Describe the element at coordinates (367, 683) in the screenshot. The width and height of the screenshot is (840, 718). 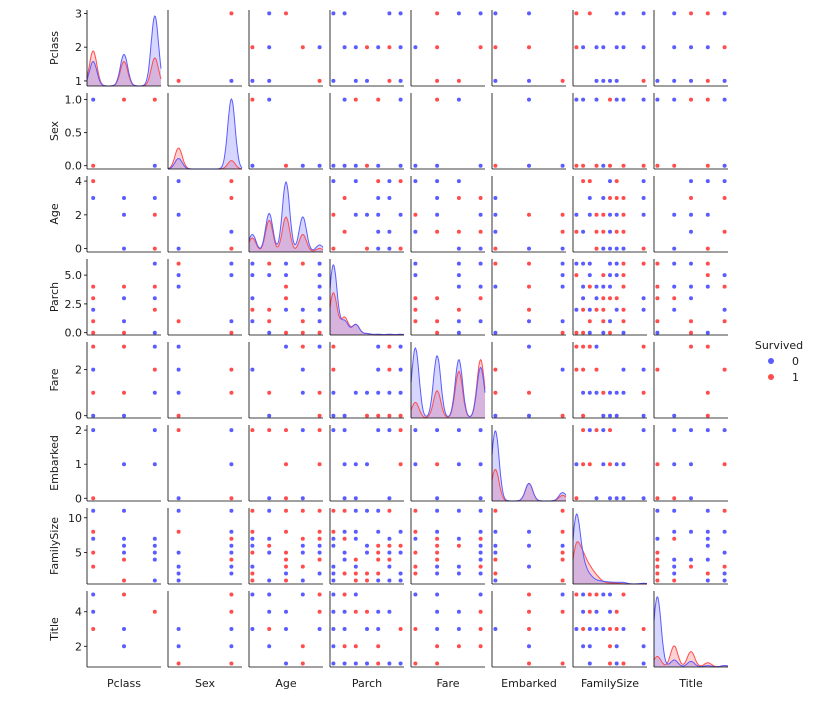
I see `x-axis-label-parch: Parch` at that location.